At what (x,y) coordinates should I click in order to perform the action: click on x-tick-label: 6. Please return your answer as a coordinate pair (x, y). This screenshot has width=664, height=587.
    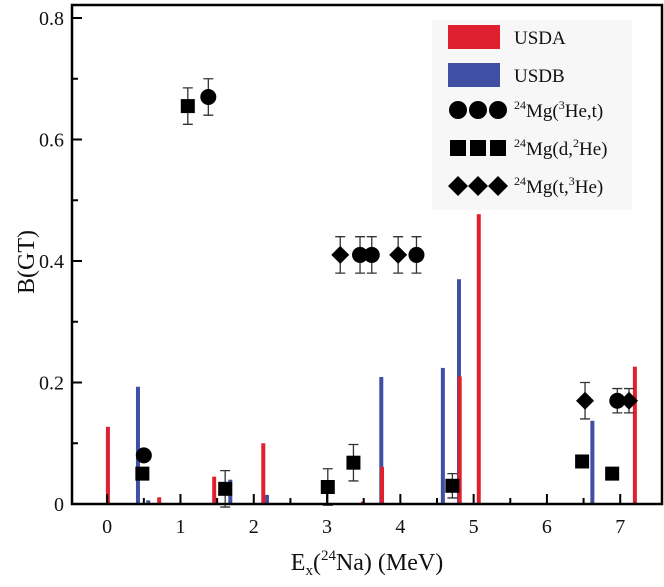
    Looking at the image, I should click on (547, 527).